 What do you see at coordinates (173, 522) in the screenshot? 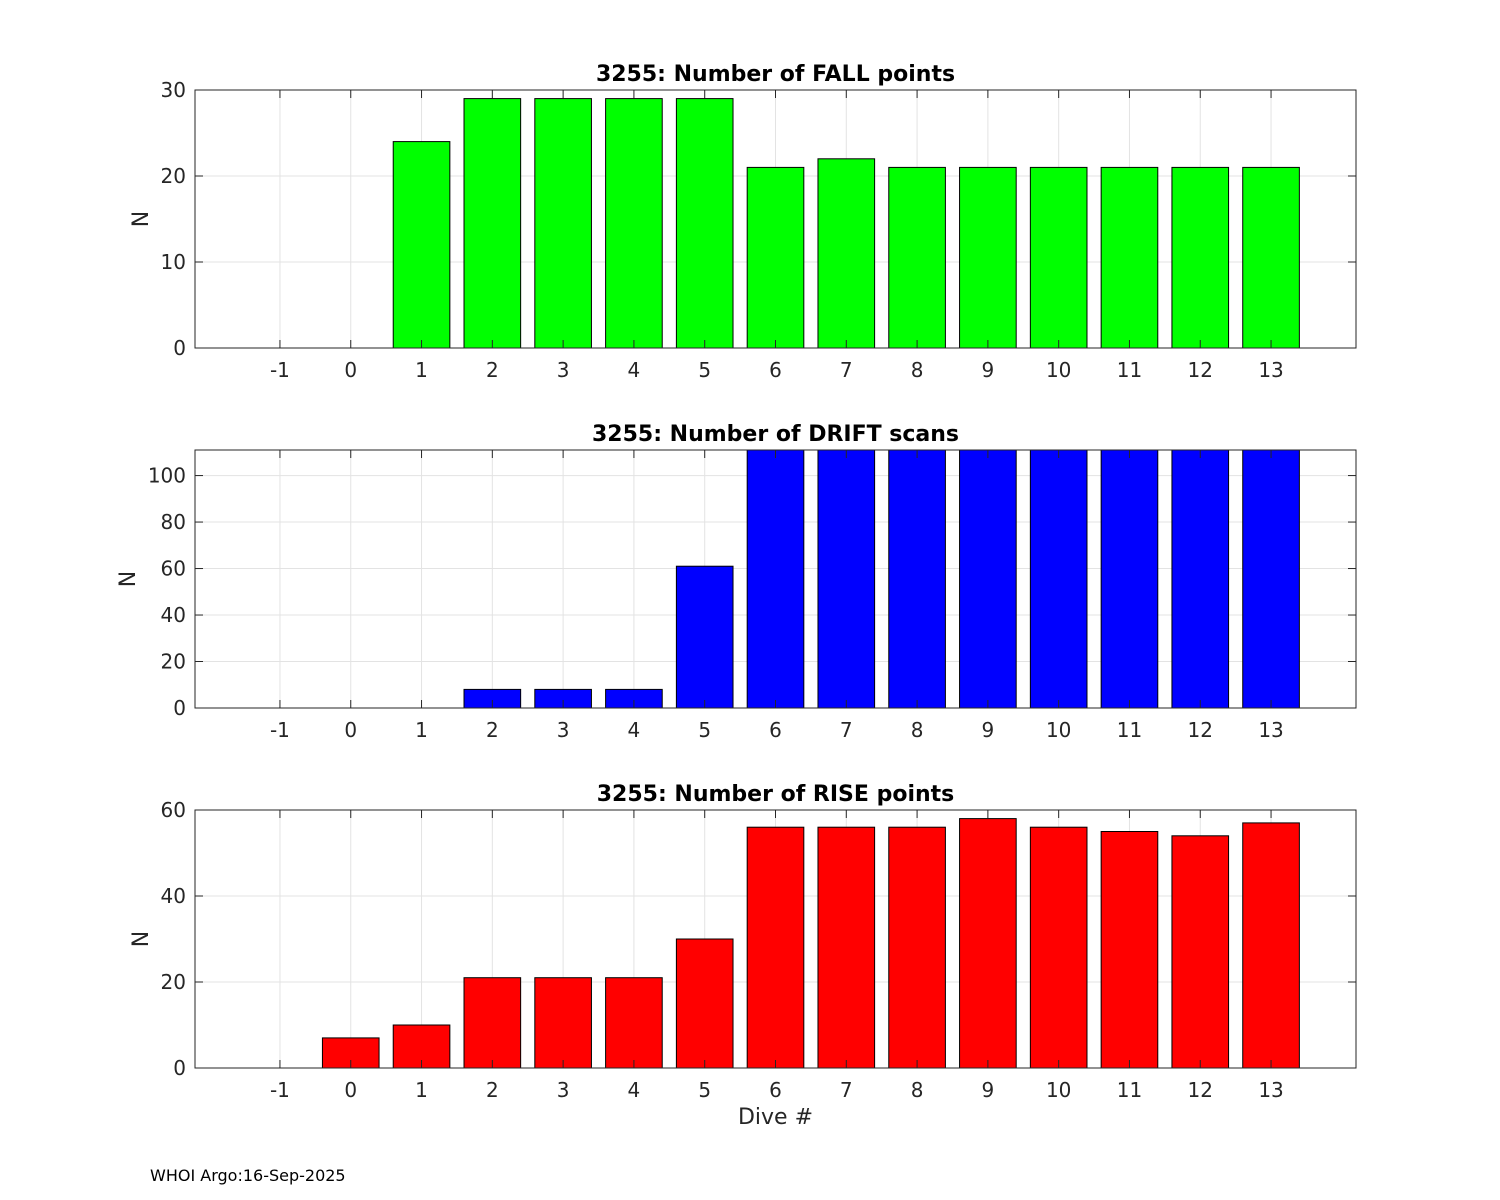
I see `y-tick-label: 80` at bounding box center [173, 522].